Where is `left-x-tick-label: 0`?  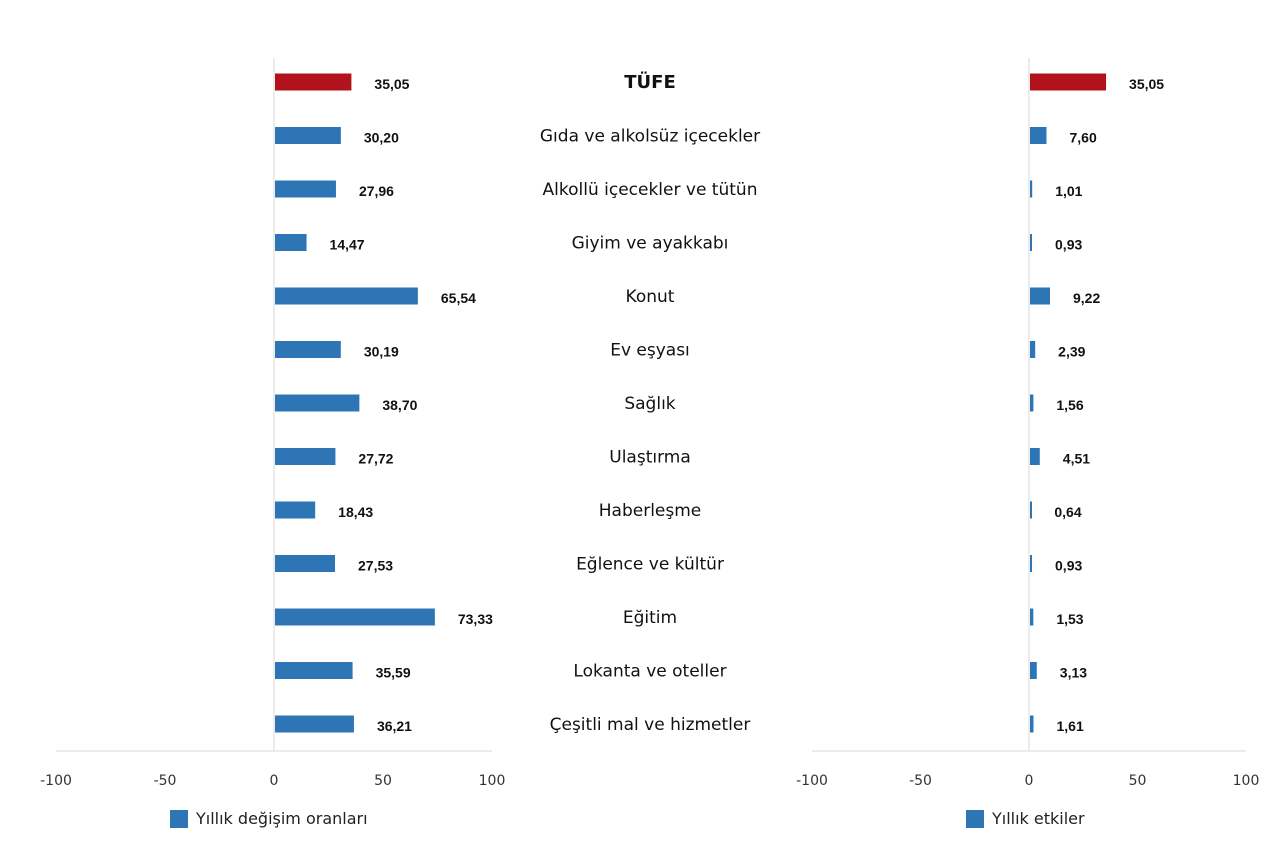
left-x-tick-label: 0 is located at coordinates (274, 781).